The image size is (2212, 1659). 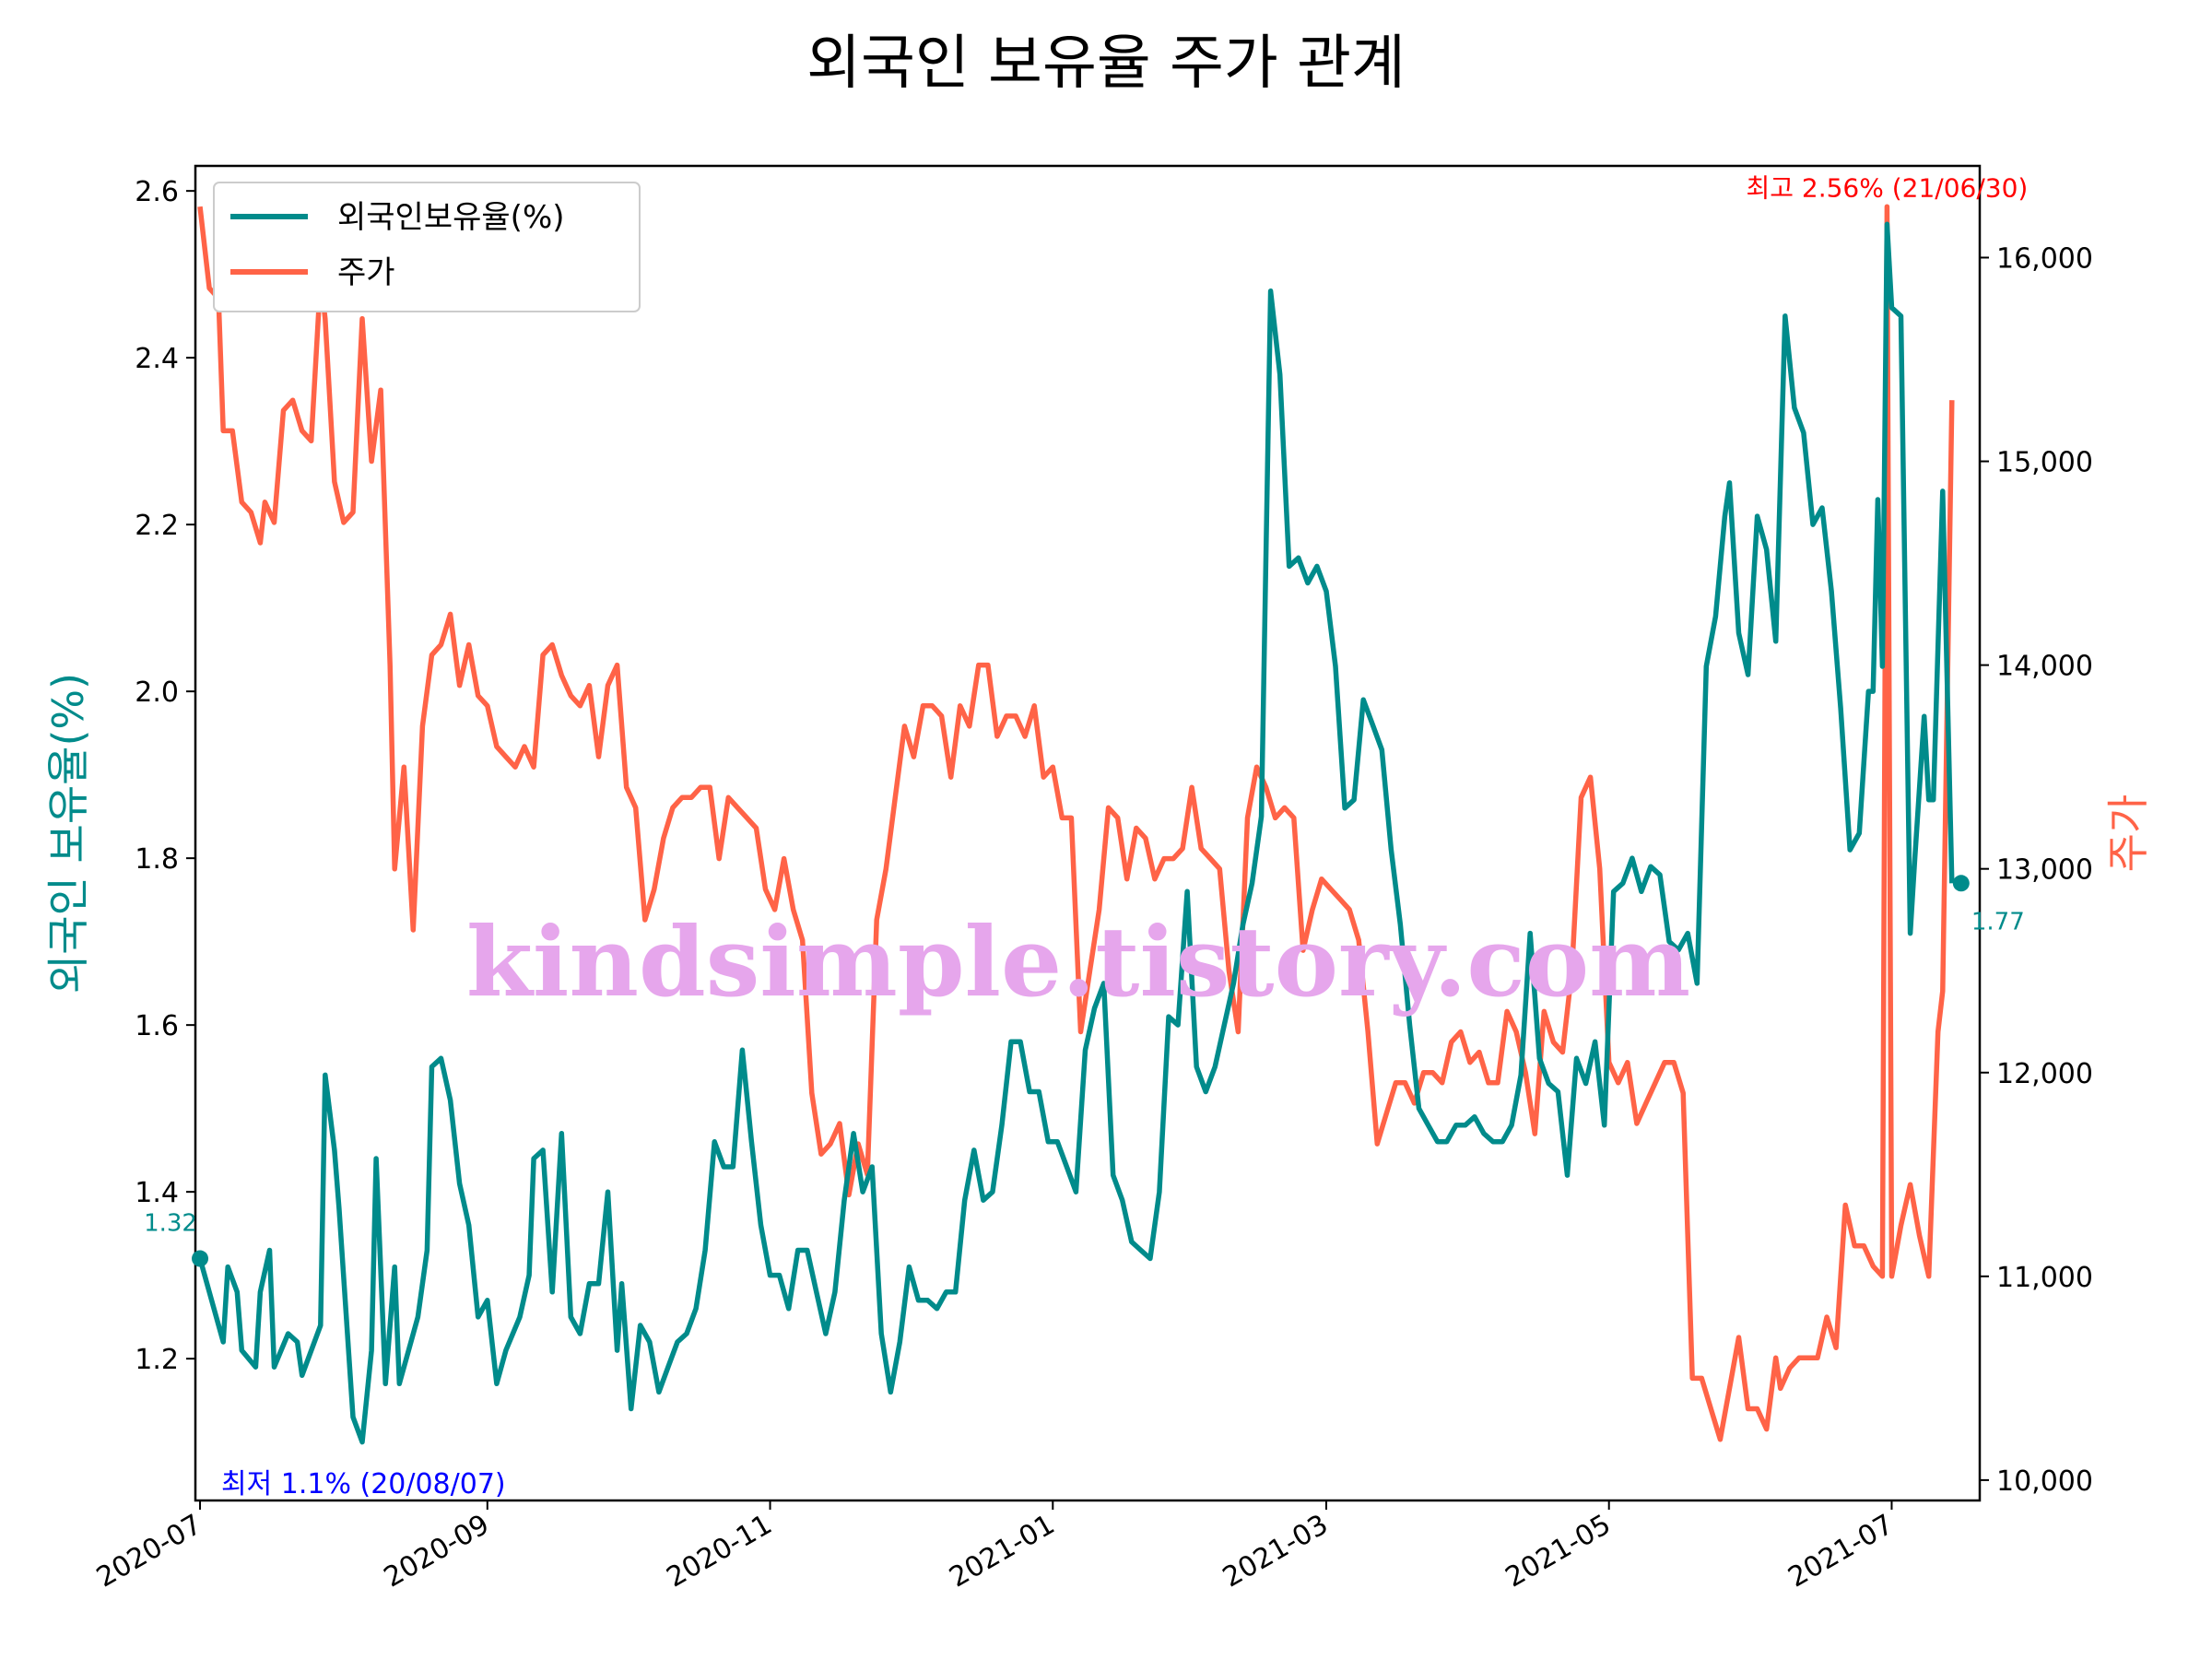 What do you see at coordinates (68, 833) in the screenshot?
I see `y-axis-label-left: 외국인 보유율(%)` at bounding box center [68, 833].